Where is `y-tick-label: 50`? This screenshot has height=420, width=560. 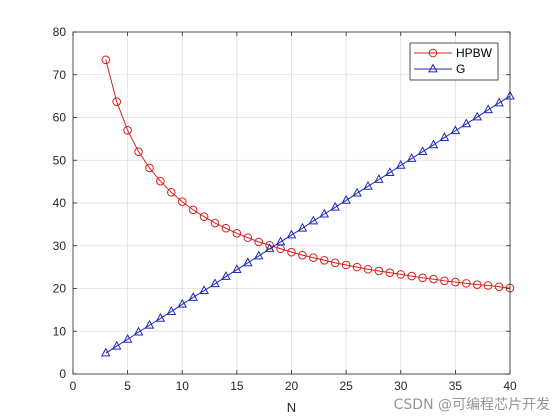
y-tick-label: 50 is located at coordinates (60, 160).